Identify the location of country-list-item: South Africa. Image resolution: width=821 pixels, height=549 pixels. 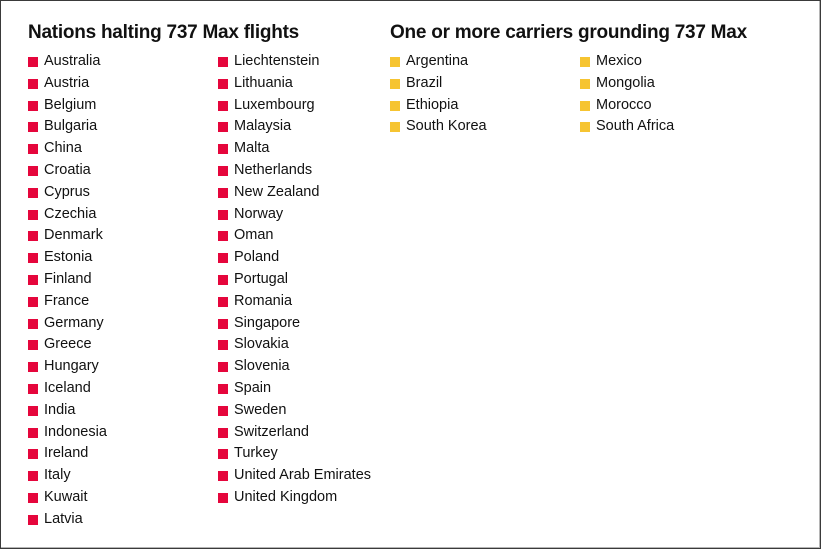
(627, 127).